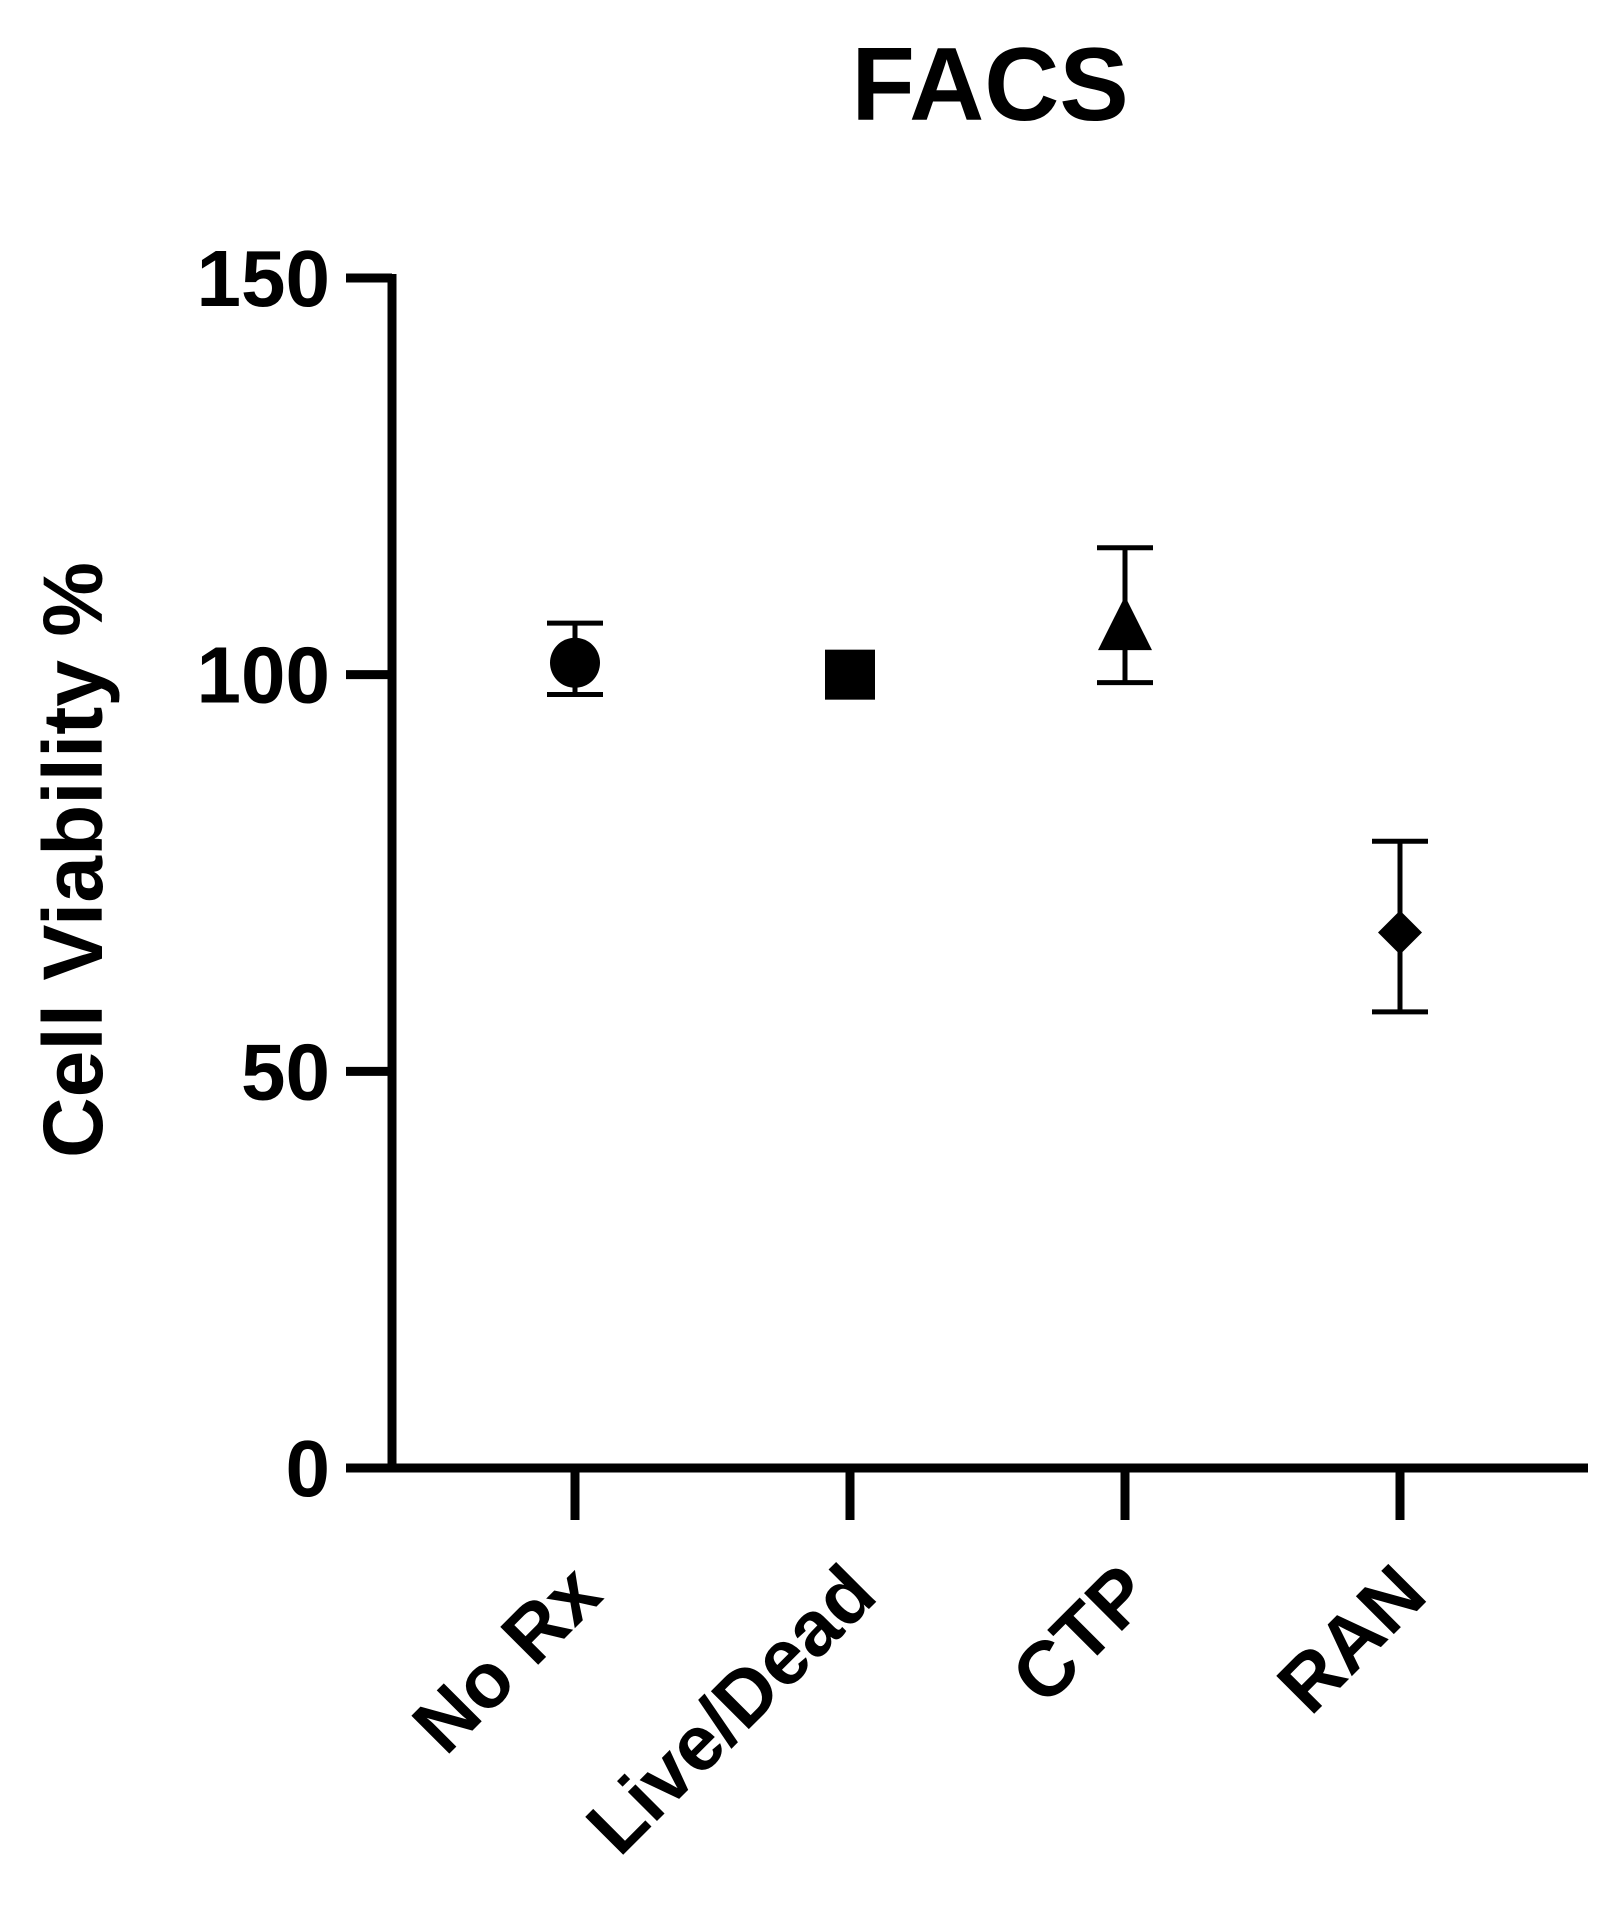  I want to click on data-point-live-dead, so click(850, 674).